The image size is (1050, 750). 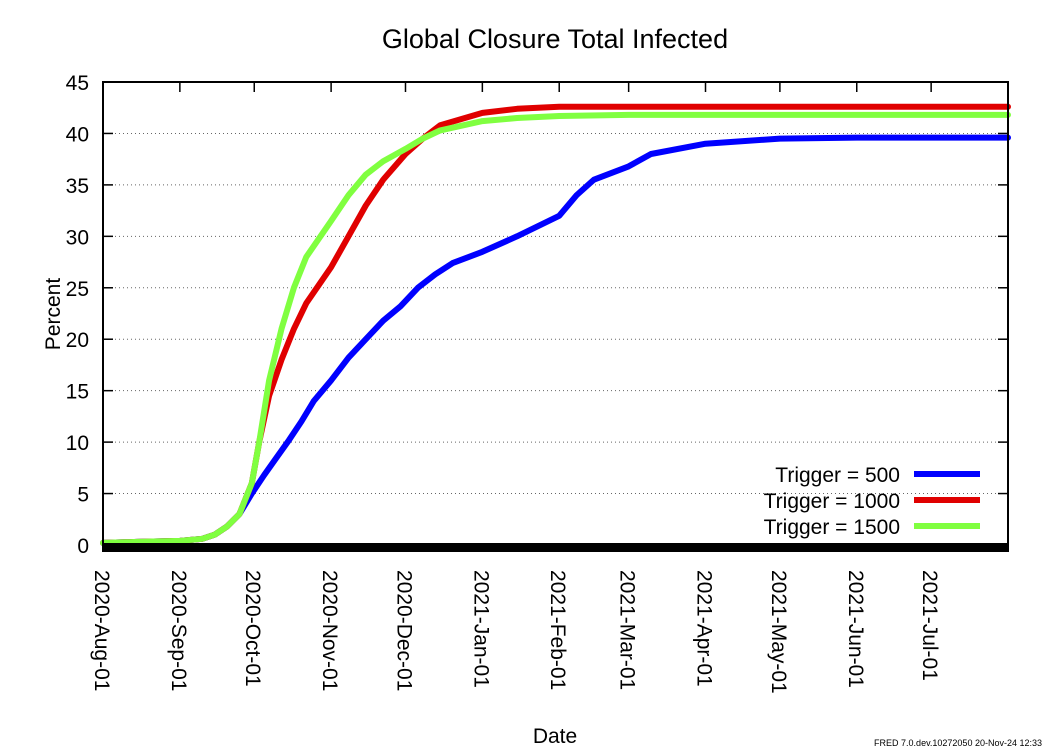 I want to click on x-tick-label: 2020-Dec-01, so click(x=403, y=630).